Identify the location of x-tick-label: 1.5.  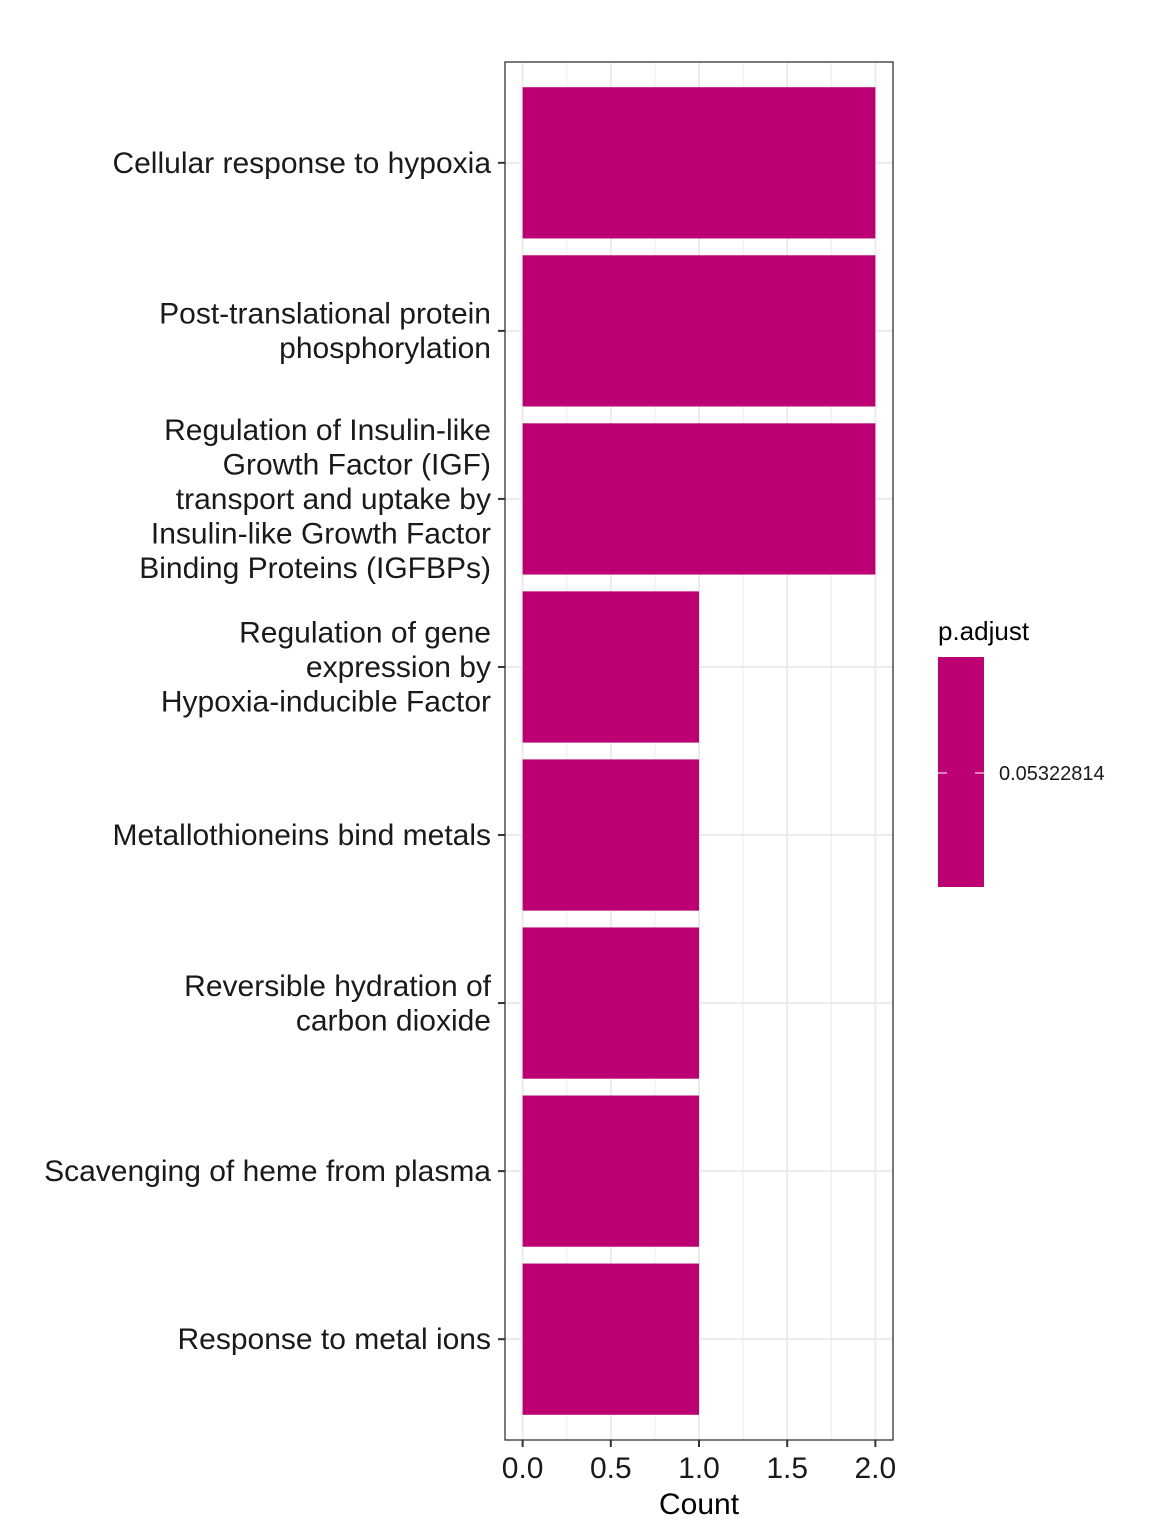
(787, 1468).